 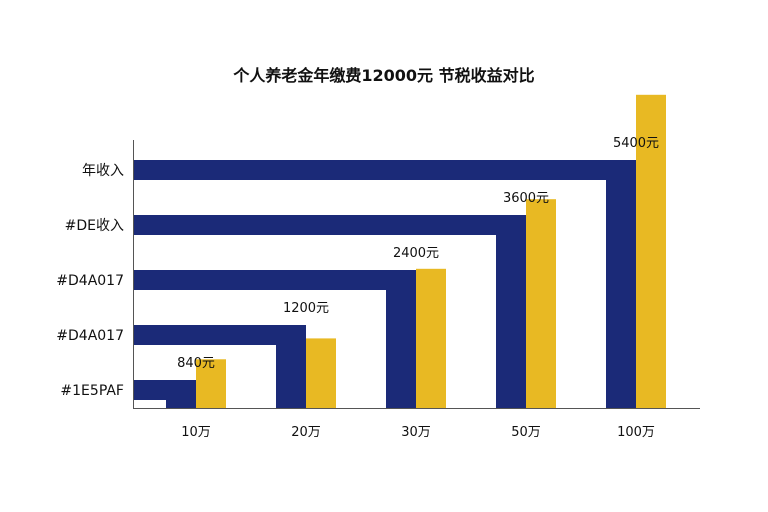 What do you see at coordinates (306, 432) in the screenshot?
I see `x-tick-label-2: 20万` at bounding box center [306, 432].